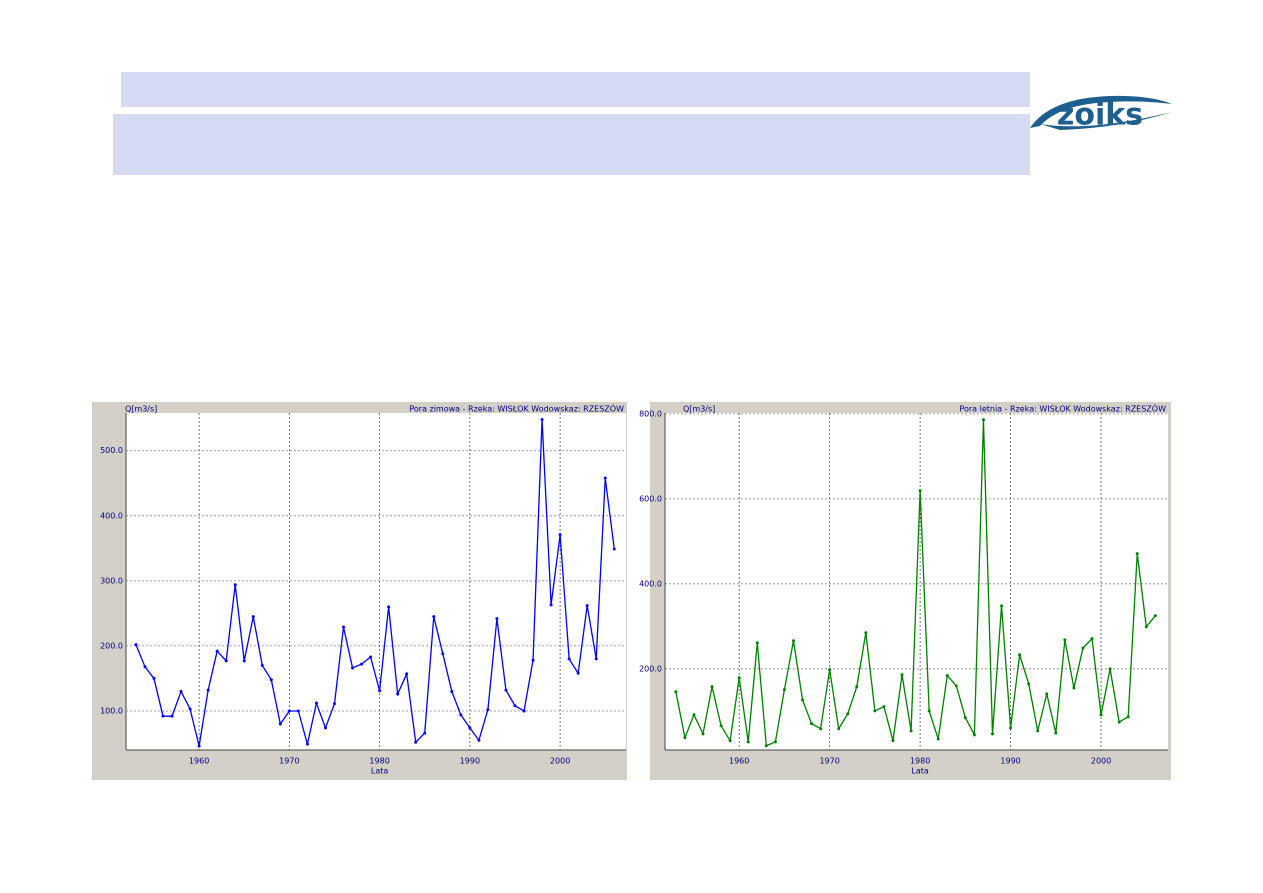 This screenshot has width=1263, height=893. I want to click on logo: zoiks, so click(1101, 114).